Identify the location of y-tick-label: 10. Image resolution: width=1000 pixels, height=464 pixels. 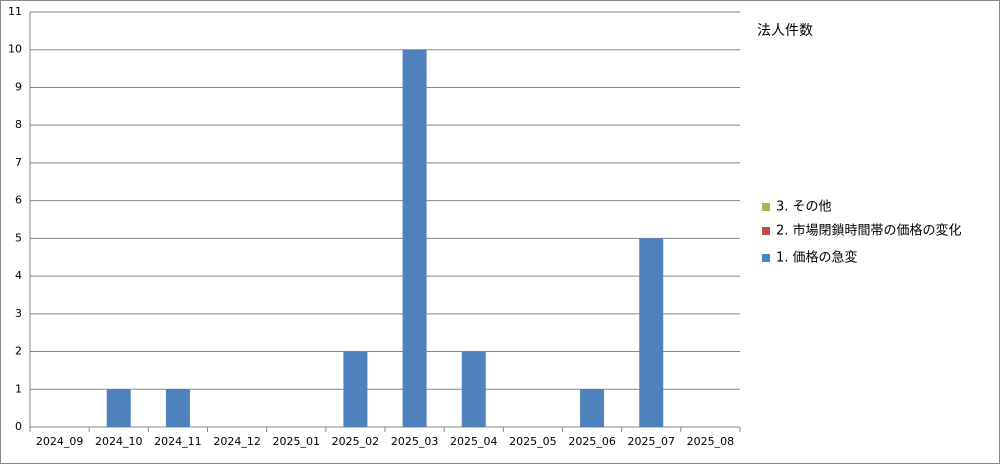
(15, 49).